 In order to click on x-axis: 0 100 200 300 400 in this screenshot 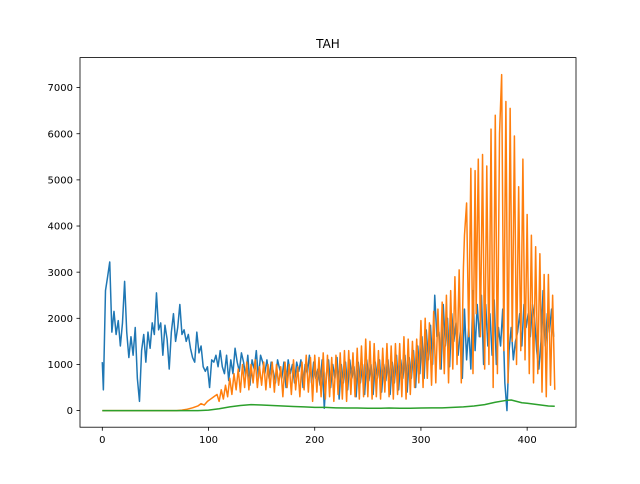, I will do `click(318, 436)`.